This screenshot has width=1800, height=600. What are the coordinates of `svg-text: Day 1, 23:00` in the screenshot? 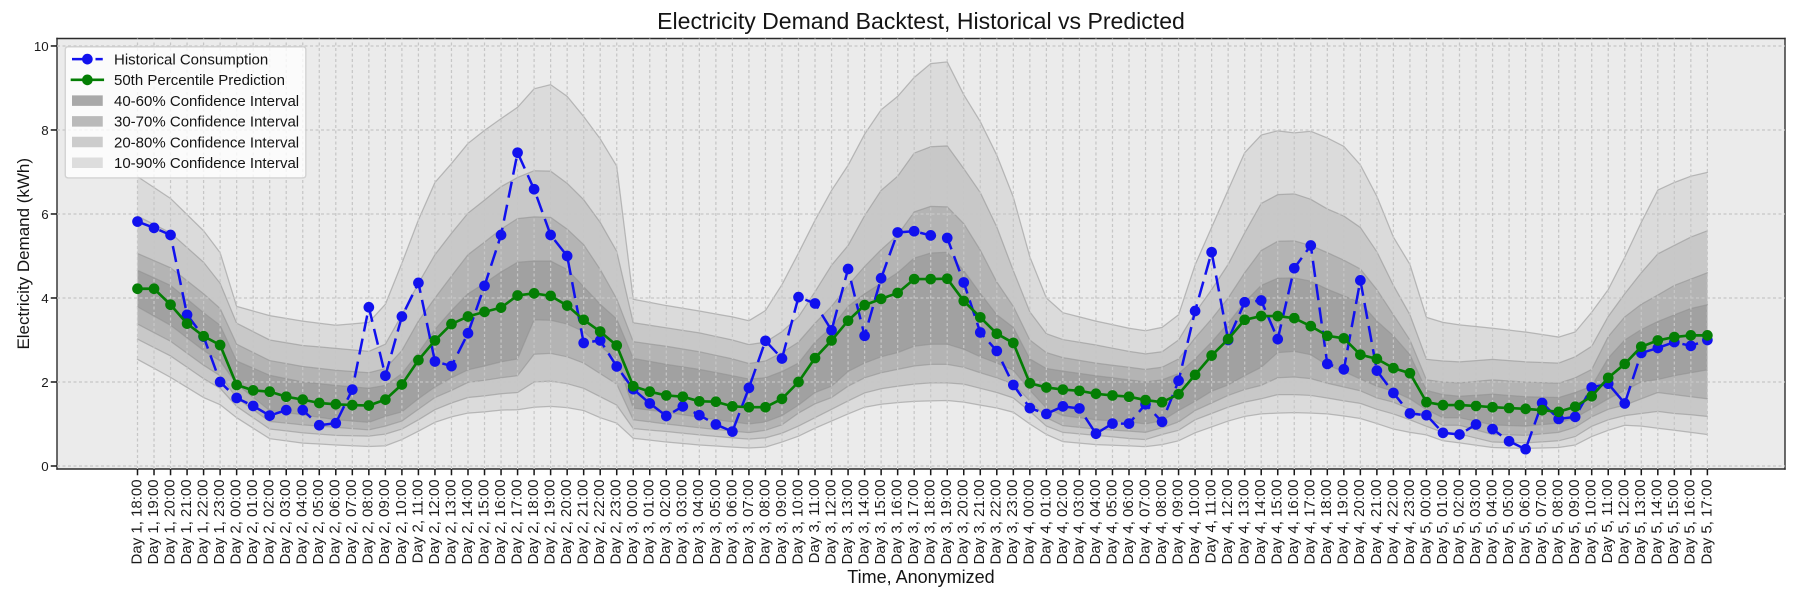 It's located at (219, 521).